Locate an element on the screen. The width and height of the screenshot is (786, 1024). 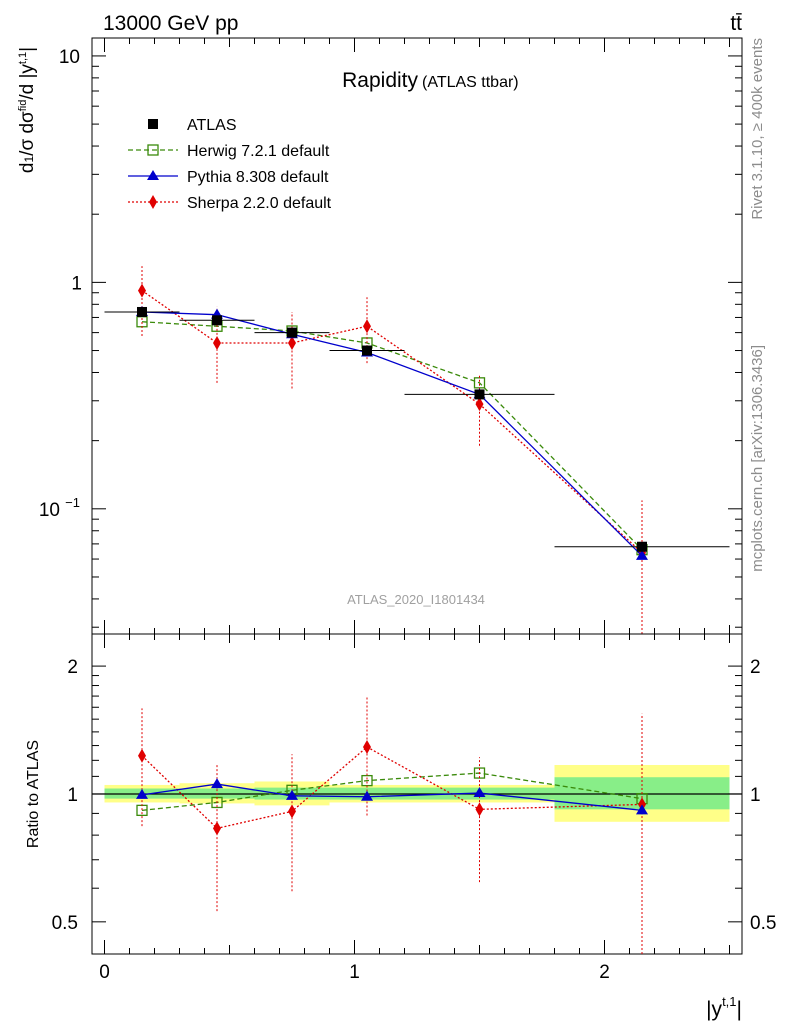
legend-label: Sherpa 2.2.0 default is located at coordinates (259, 203).